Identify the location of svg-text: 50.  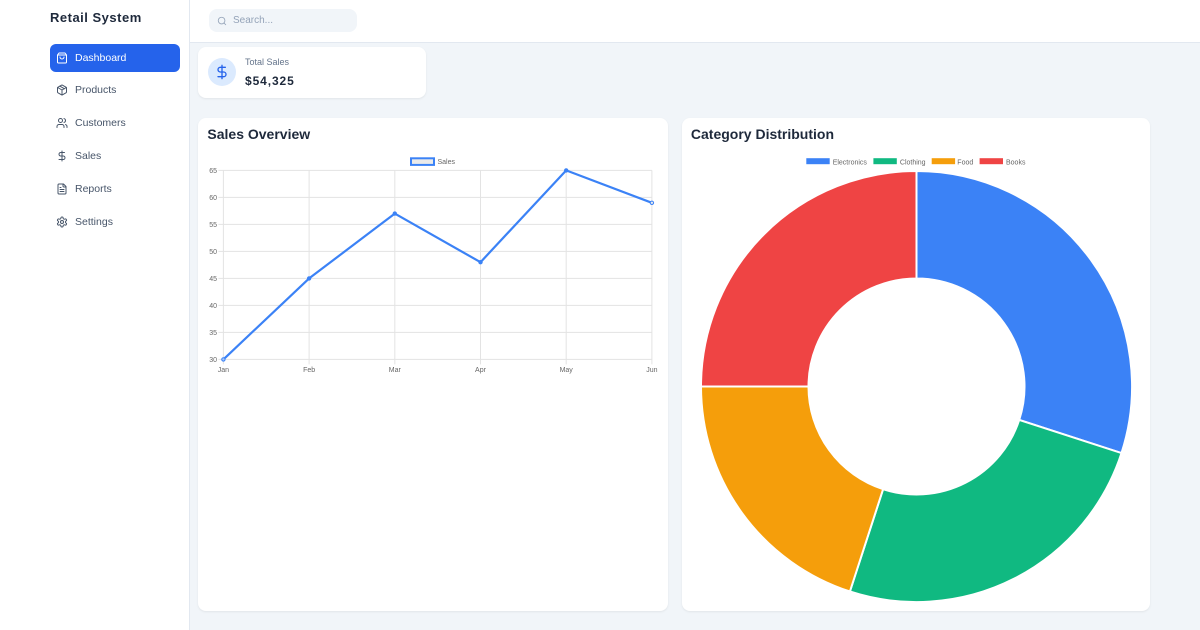
(213, 252).